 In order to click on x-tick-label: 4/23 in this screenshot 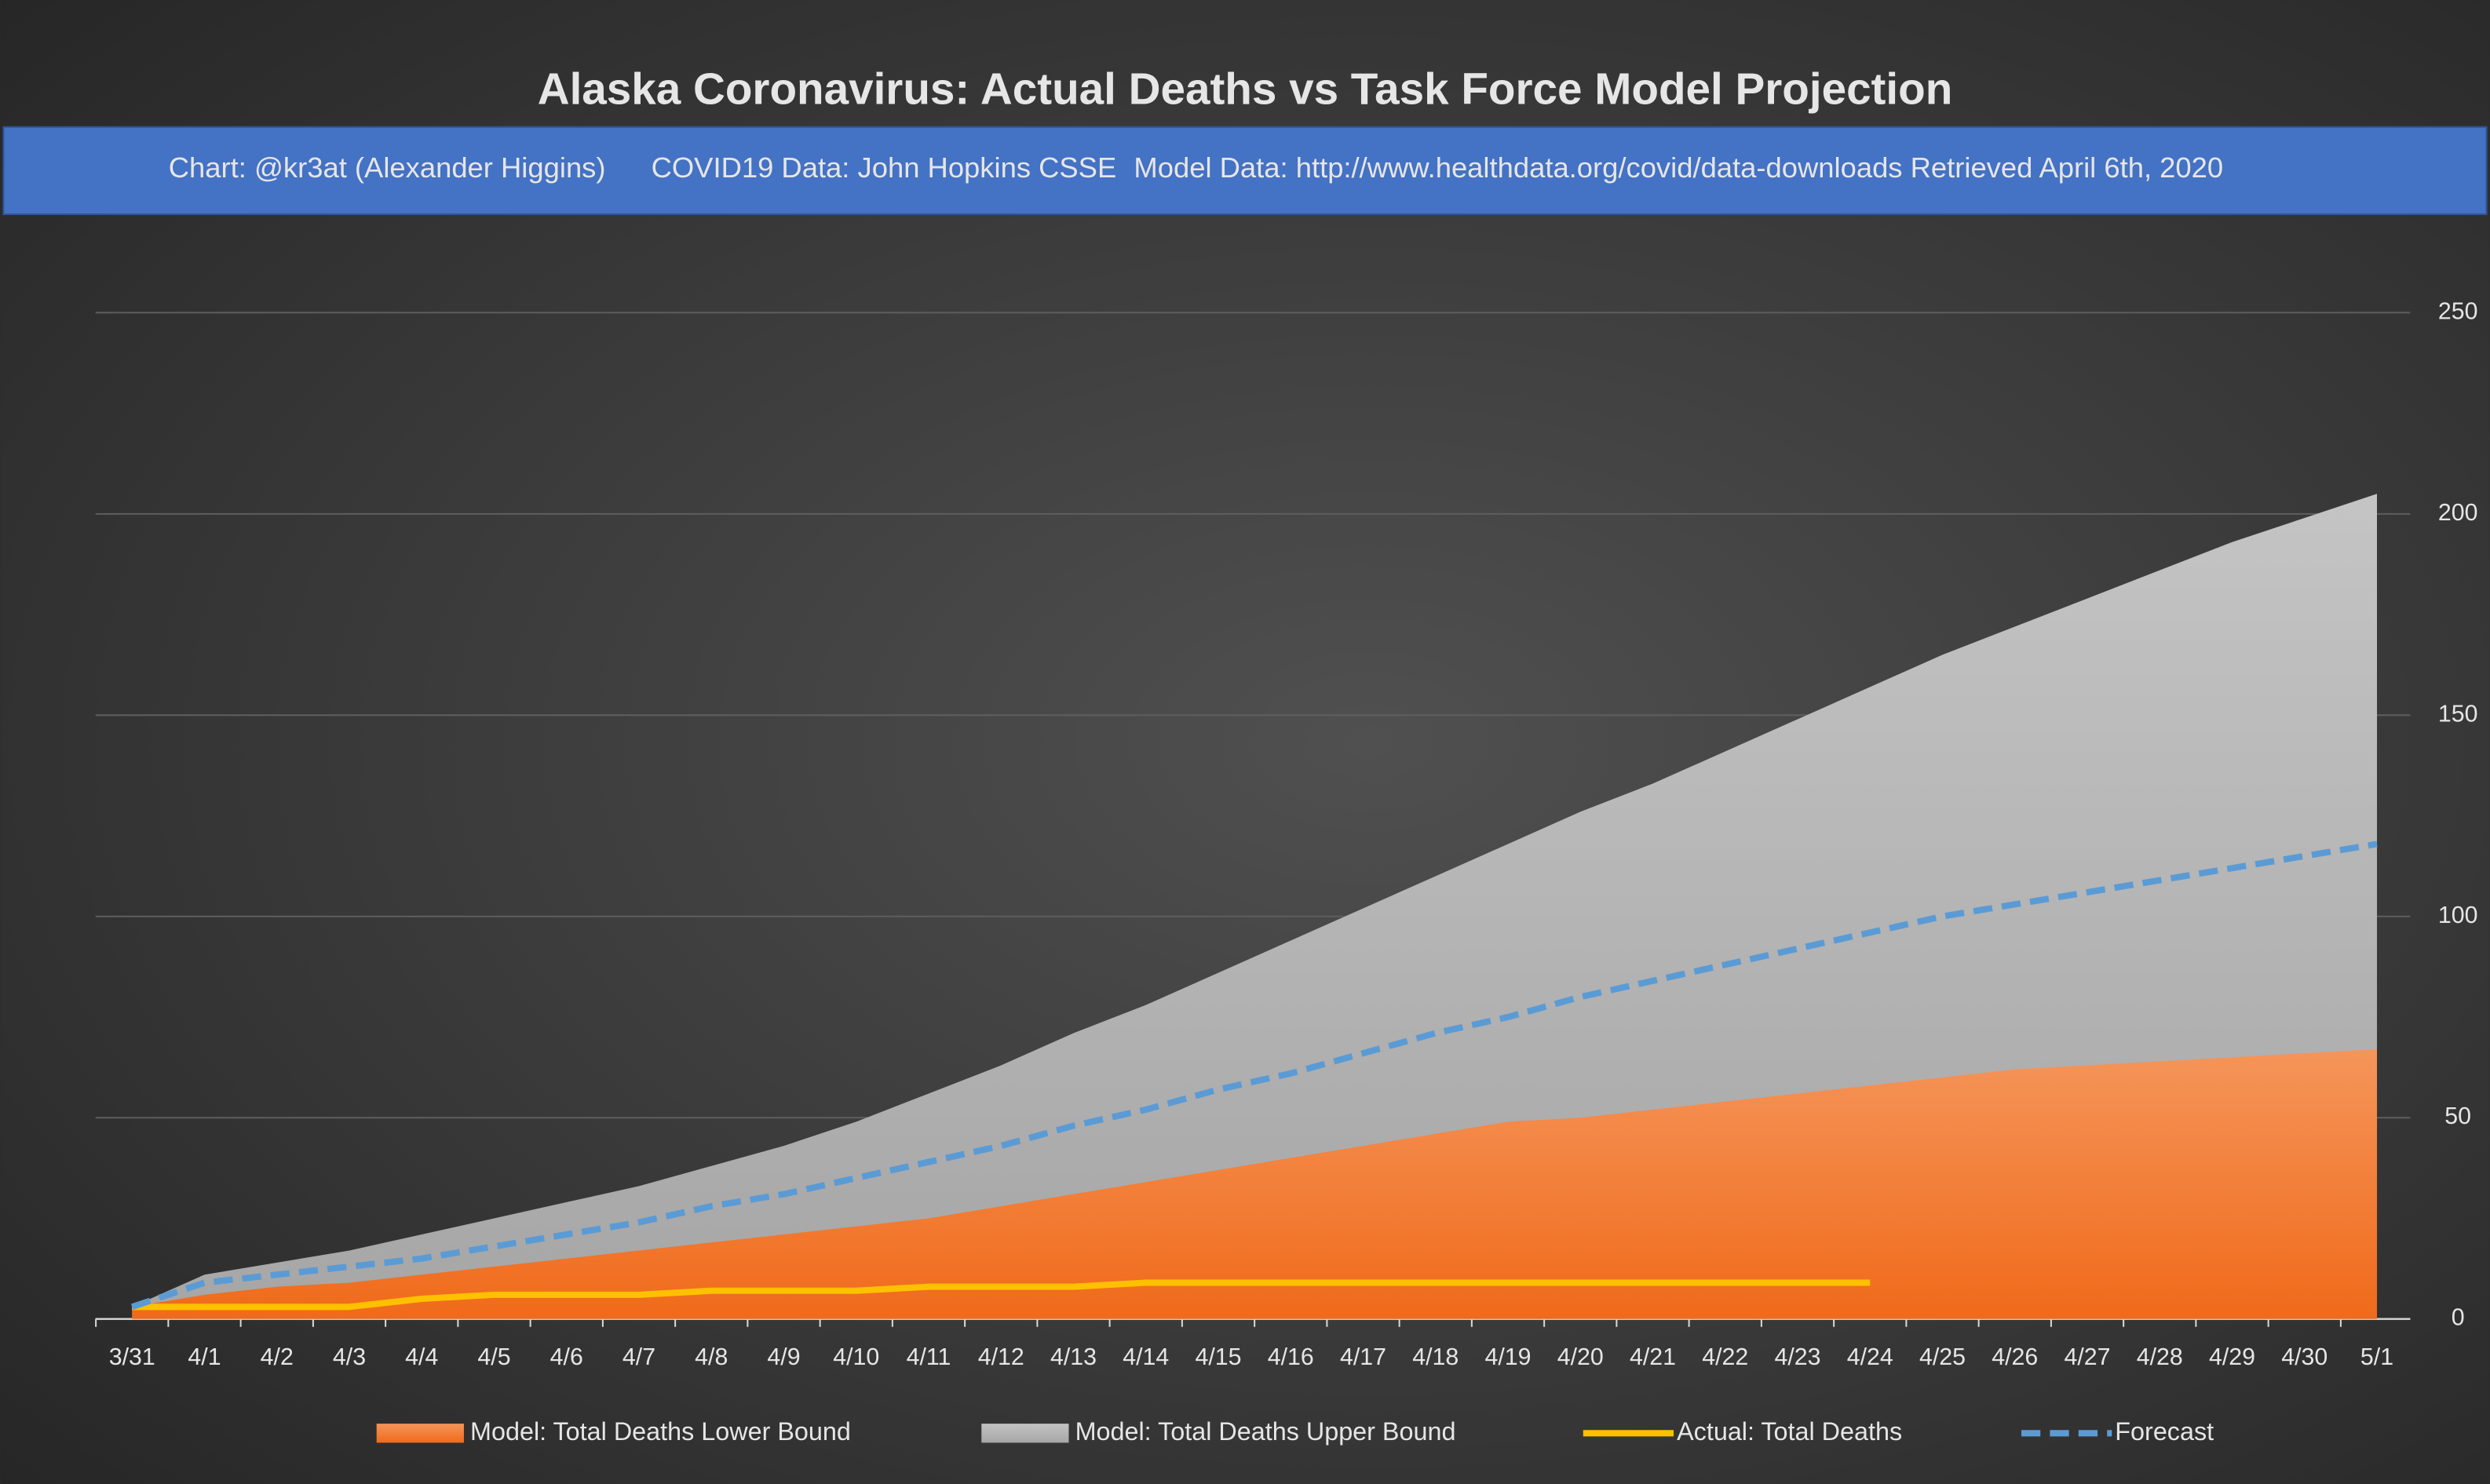, I will do `click(1797, 1357)`.